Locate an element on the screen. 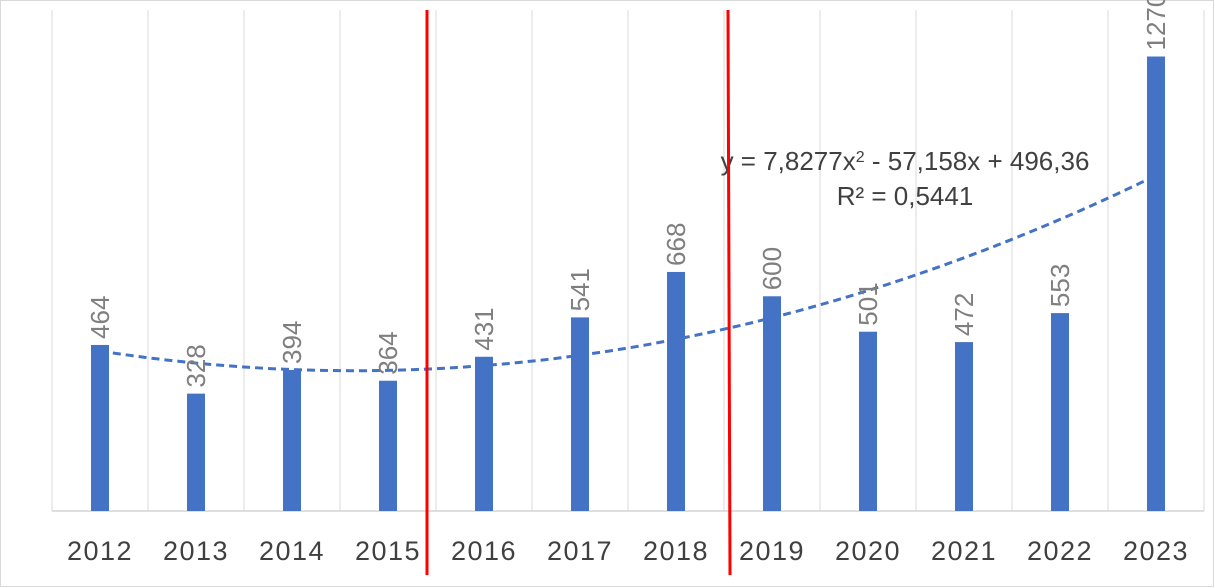 This screenshot has height=588, width=1215. data-label: 472 is located at coordinates (964, 314).